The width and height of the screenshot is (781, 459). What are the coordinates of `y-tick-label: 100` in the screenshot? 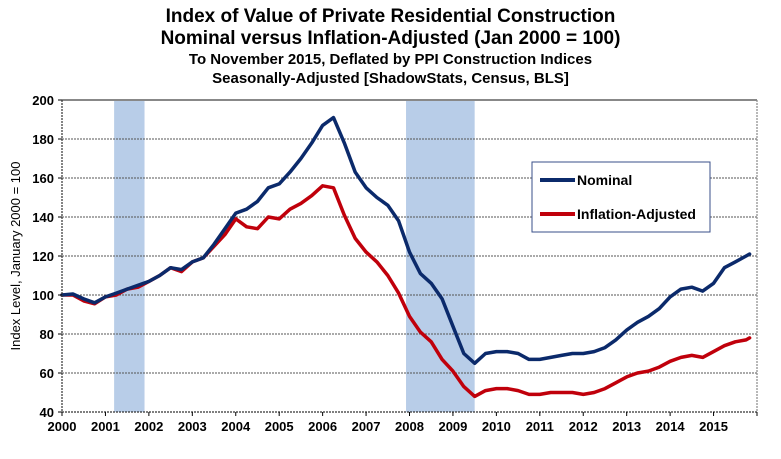 It's located at (43, 295).